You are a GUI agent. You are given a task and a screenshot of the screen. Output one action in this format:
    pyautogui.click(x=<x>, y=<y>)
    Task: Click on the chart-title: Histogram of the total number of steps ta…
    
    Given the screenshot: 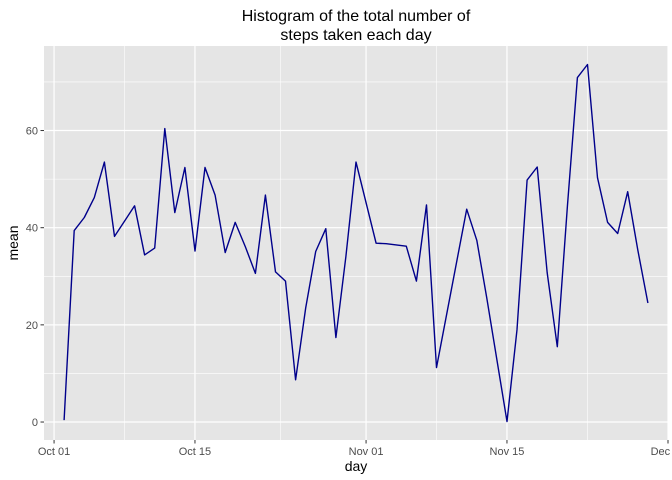 What is the action you would take?
    pyautogui.click(x=356, y=26)
    